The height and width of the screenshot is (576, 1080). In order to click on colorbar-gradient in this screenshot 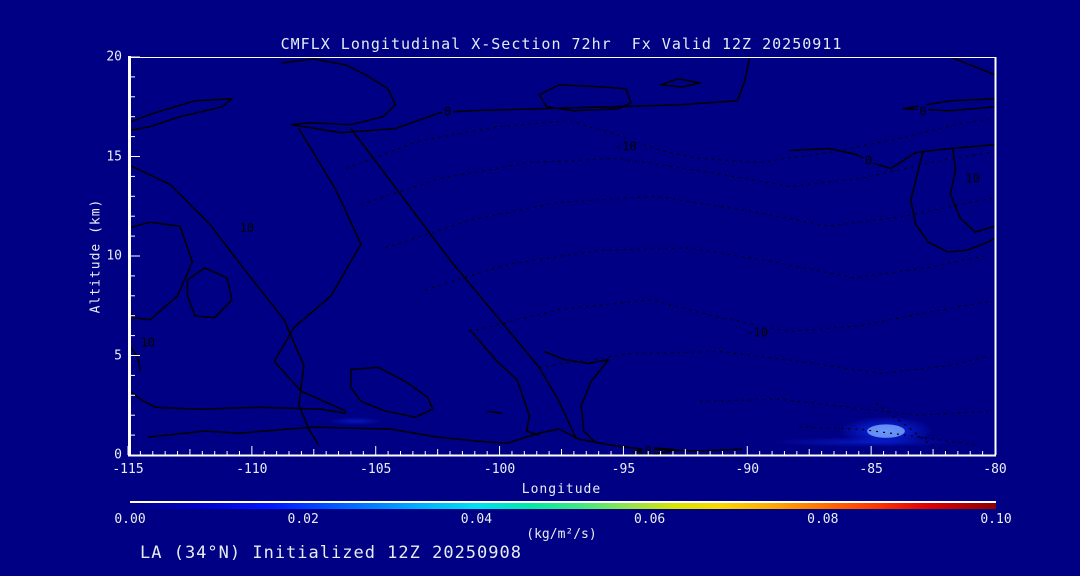, I will do `click(563, 505)`.